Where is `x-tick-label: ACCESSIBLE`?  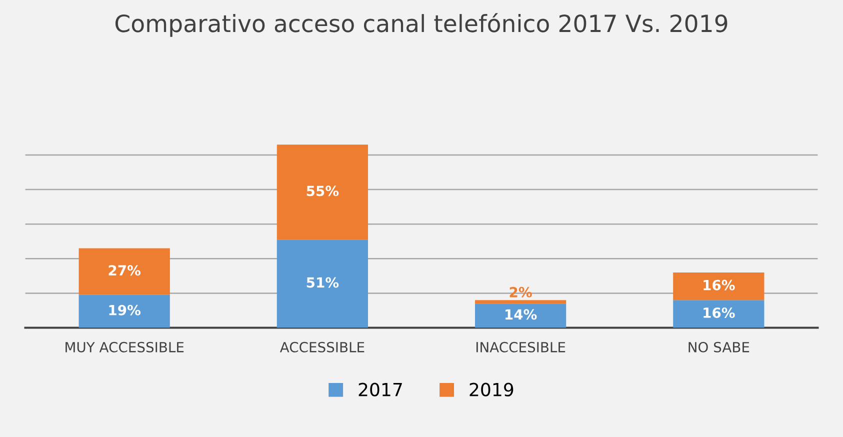 x-tick-label: ACCESSIBLE is located at coordinates (322, 347).